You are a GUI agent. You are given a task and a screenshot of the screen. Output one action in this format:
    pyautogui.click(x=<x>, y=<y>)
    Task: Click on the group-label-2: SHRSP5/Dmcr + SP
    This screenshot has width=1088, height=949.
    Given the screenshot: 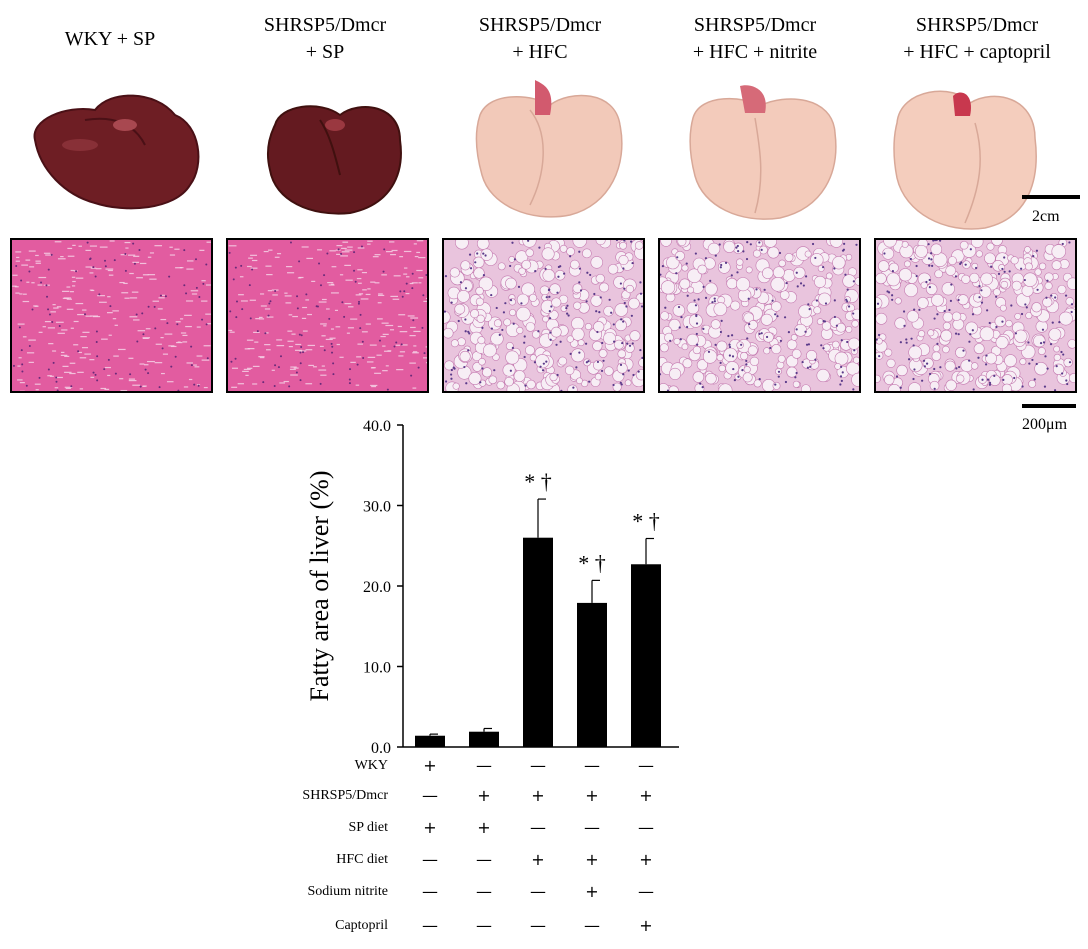 What is the action you would take?
    pyautogui.click(x=325, y=39)
    